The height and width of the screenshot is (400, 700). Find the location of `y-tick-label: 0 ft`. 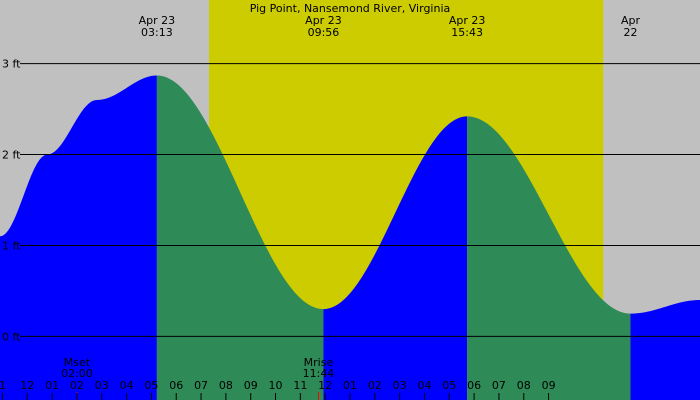

y-tick-label: 0 ft is located at coordinates (11, 336).